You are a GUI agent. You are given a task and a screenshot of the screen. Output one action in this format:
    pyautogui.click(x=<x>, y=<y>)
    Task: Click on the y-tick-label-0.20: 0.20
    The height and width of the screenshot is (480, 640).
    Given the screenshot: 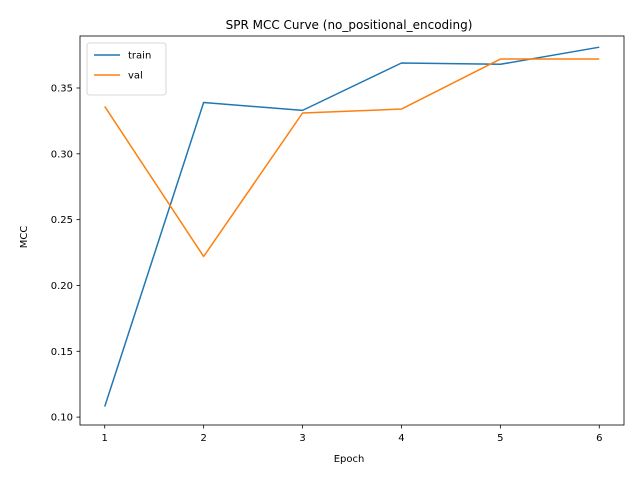 What is the action you would take?
    pyautogui.click(x=62, y=286)
    